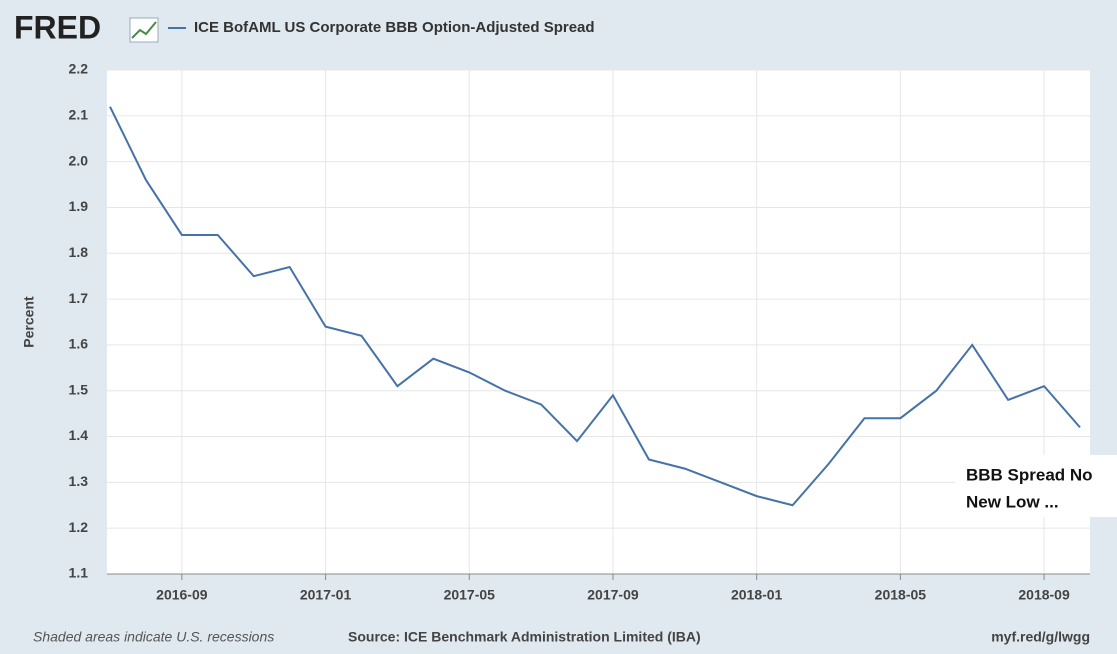 This screenshot has height=654, width=1117. What do you see at coordinates (79, 115) in the screenshot?
I see `y-tick-label: 2.1` at bounding box center [79, 115].